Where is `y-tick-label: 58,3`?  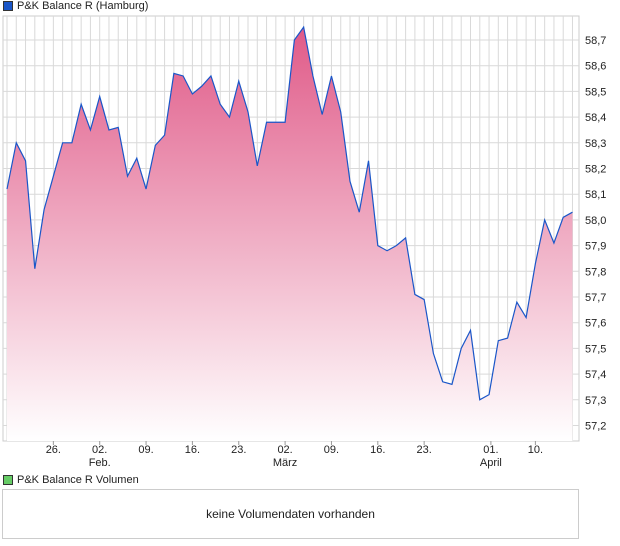 y-tick-label: 58,3 is located at coordinates (595, 144).